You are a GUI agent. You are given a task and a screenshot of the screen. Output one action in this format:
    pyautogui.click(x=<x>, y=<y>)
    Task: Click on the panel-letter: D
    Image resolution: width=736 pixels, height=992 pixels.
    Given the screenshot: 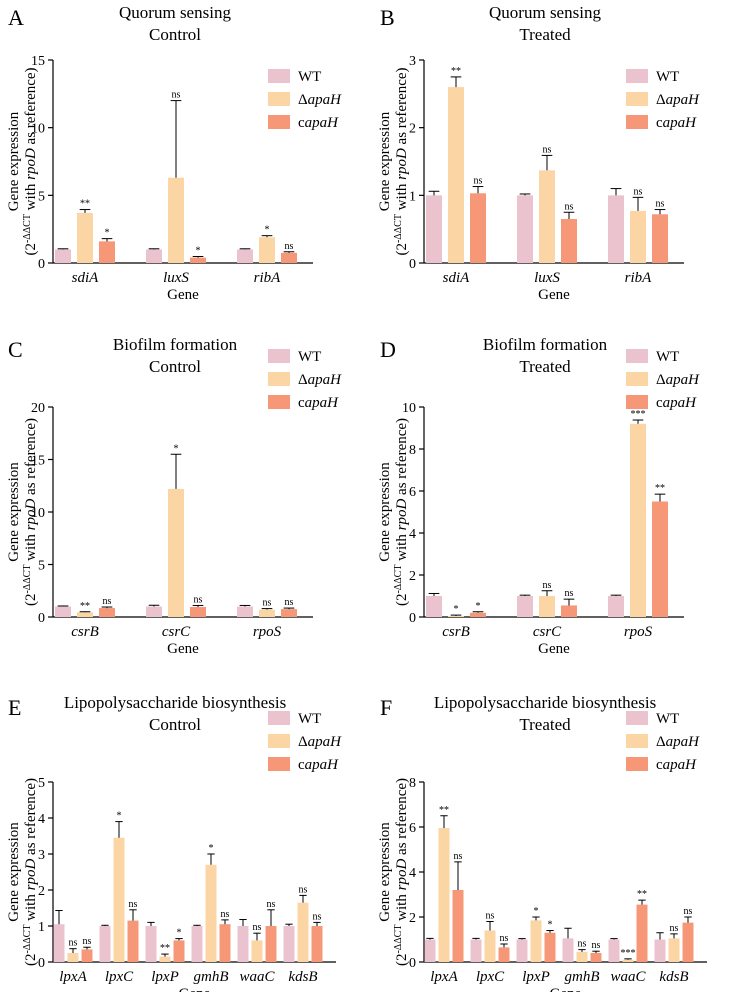 What is the action you would take?
    pyautogui.click(x=388, y=349)
    